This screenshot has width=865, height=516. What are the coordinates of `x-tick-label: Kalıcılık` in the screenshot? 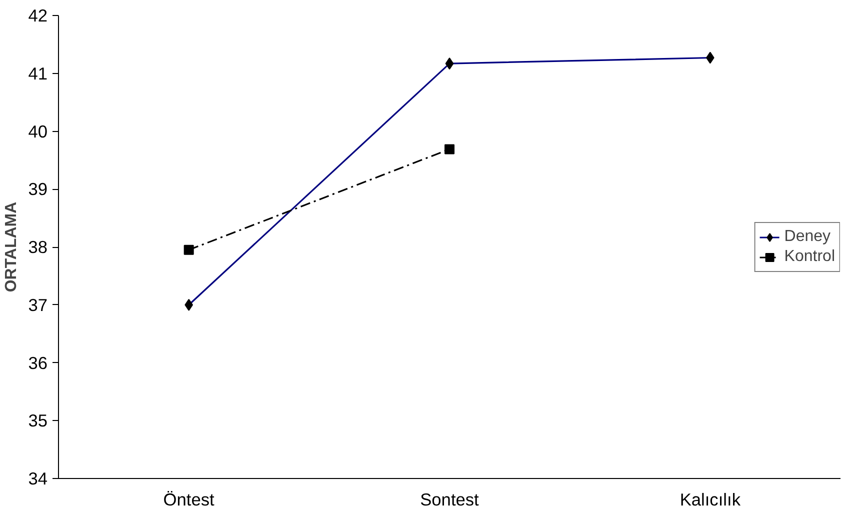 It's located at (710, 500).